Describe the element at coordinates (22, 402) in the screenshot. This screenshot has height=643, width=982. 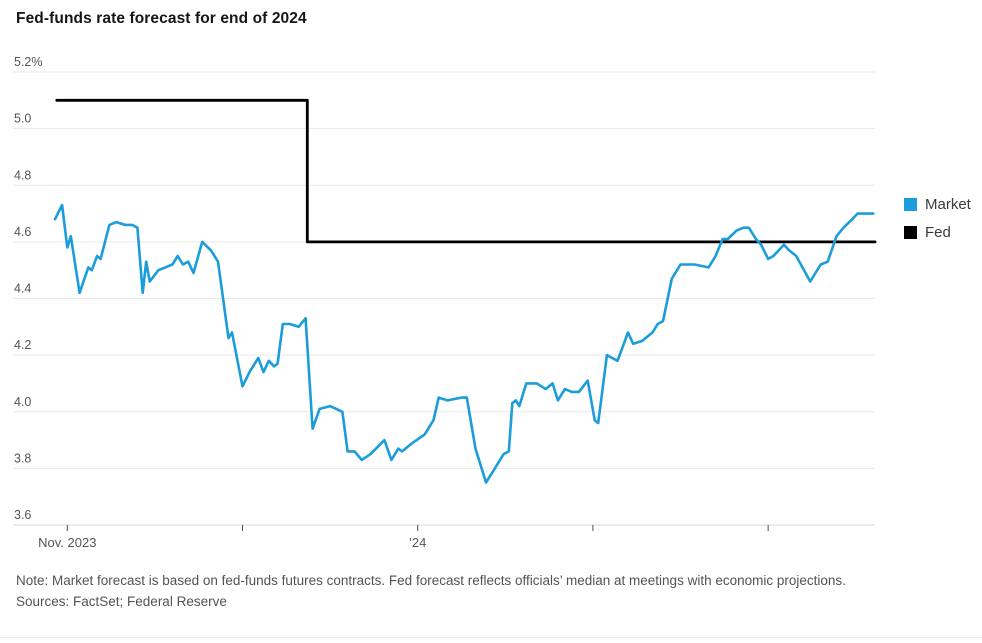
I see `y-tick-label: 4.0` at that location.